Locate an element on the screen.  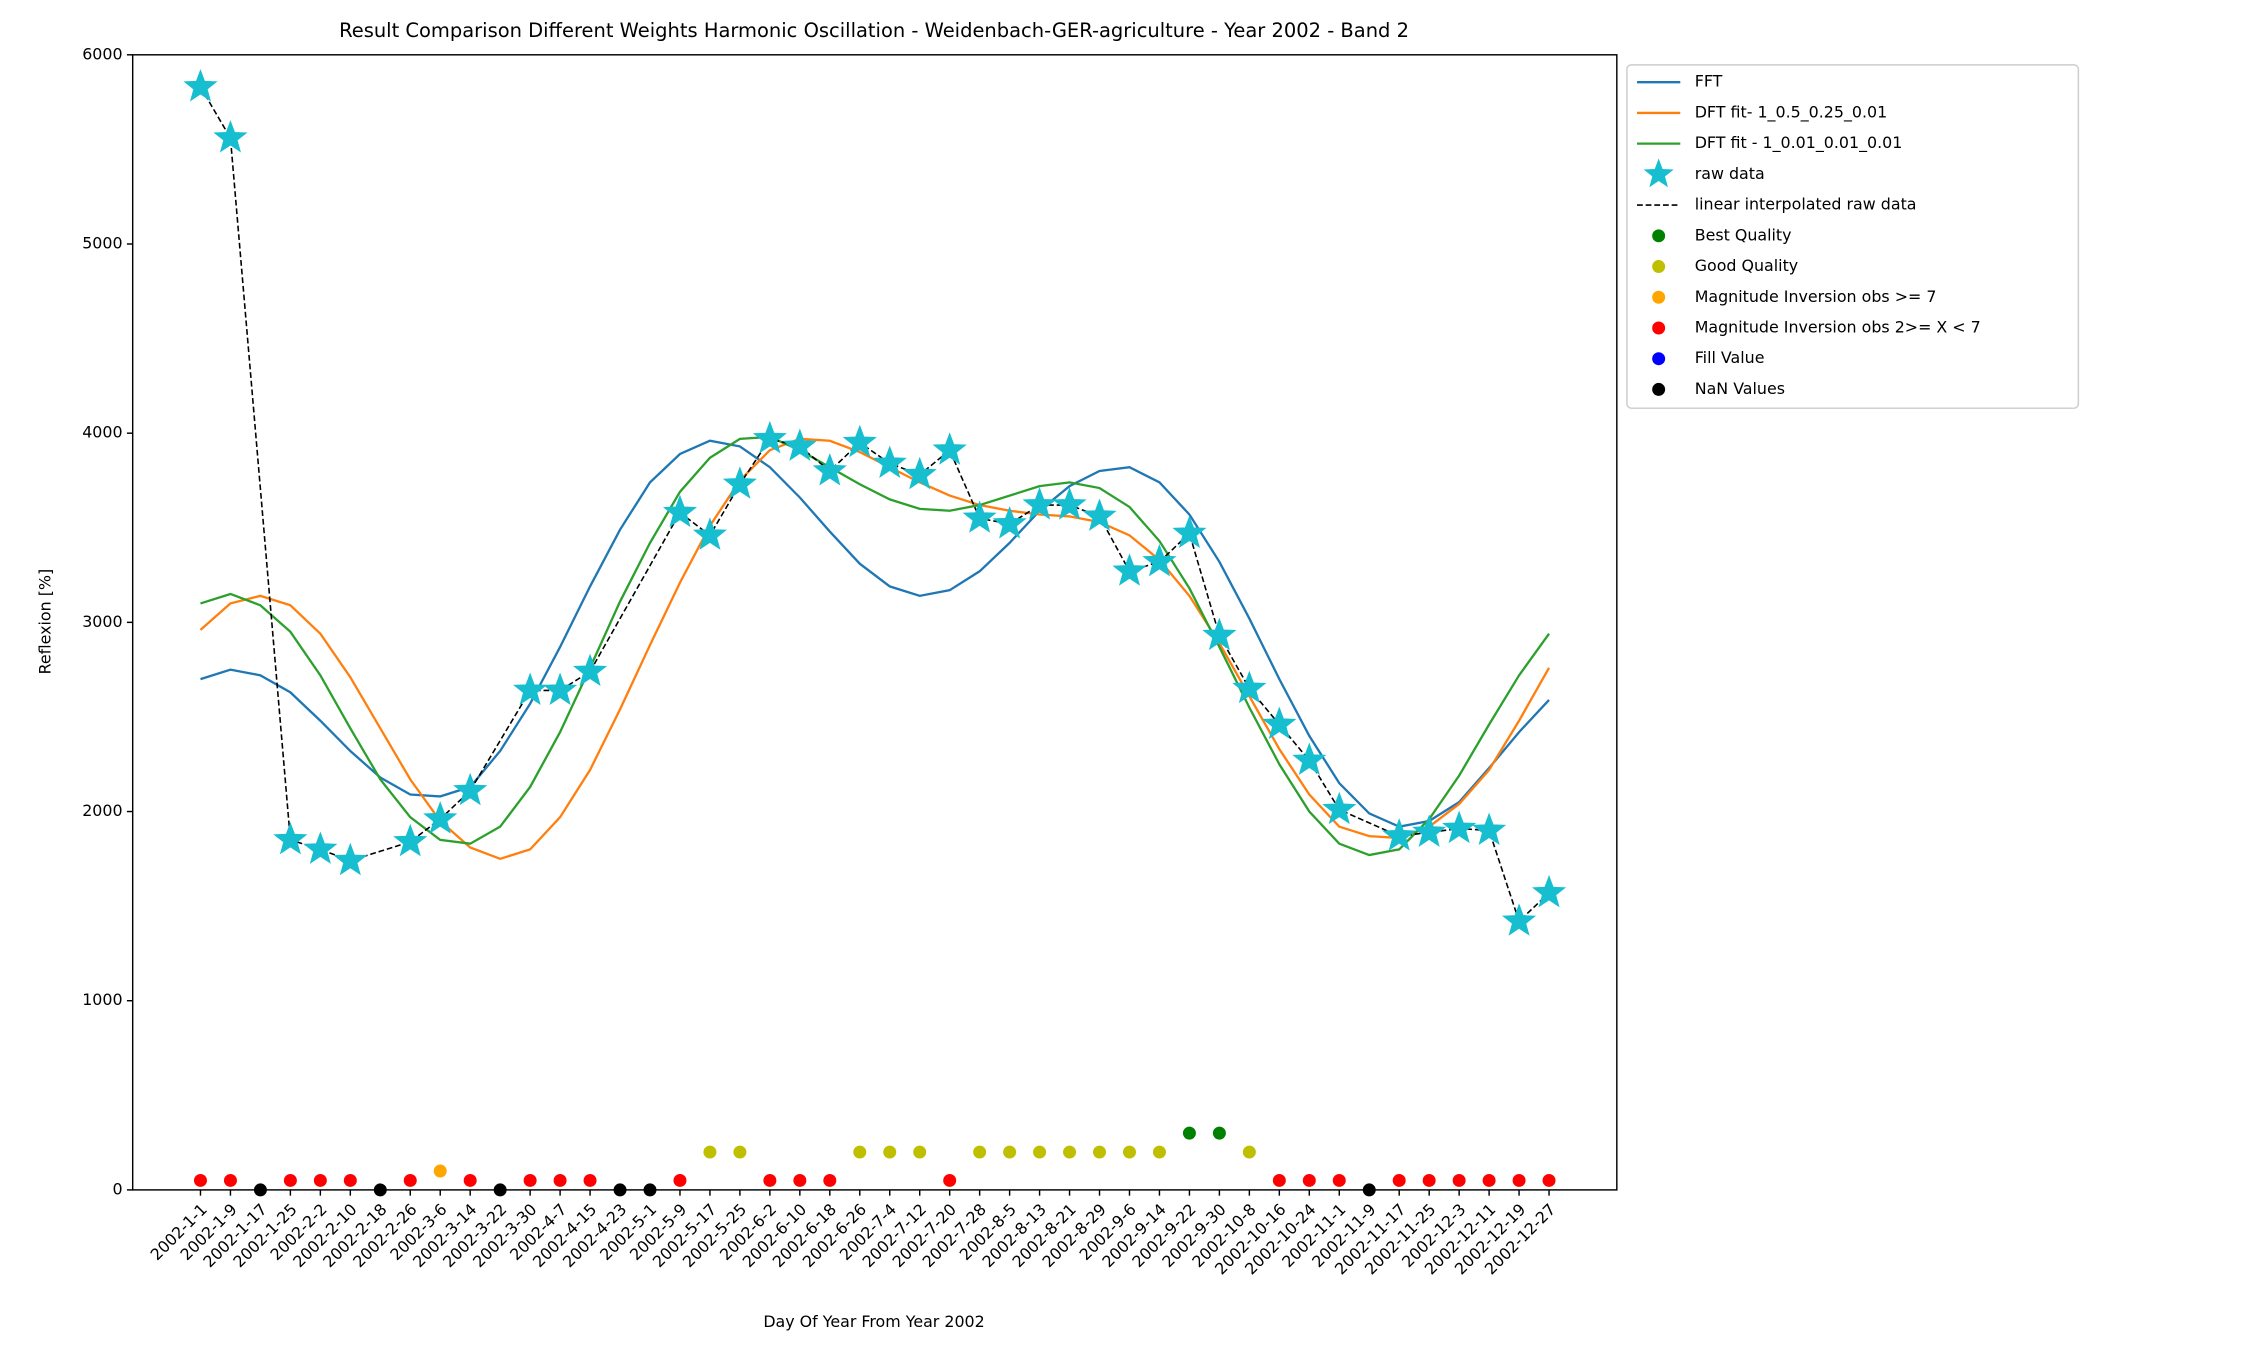
legend-label: Good Quality is located at coordinates (1746, 265).